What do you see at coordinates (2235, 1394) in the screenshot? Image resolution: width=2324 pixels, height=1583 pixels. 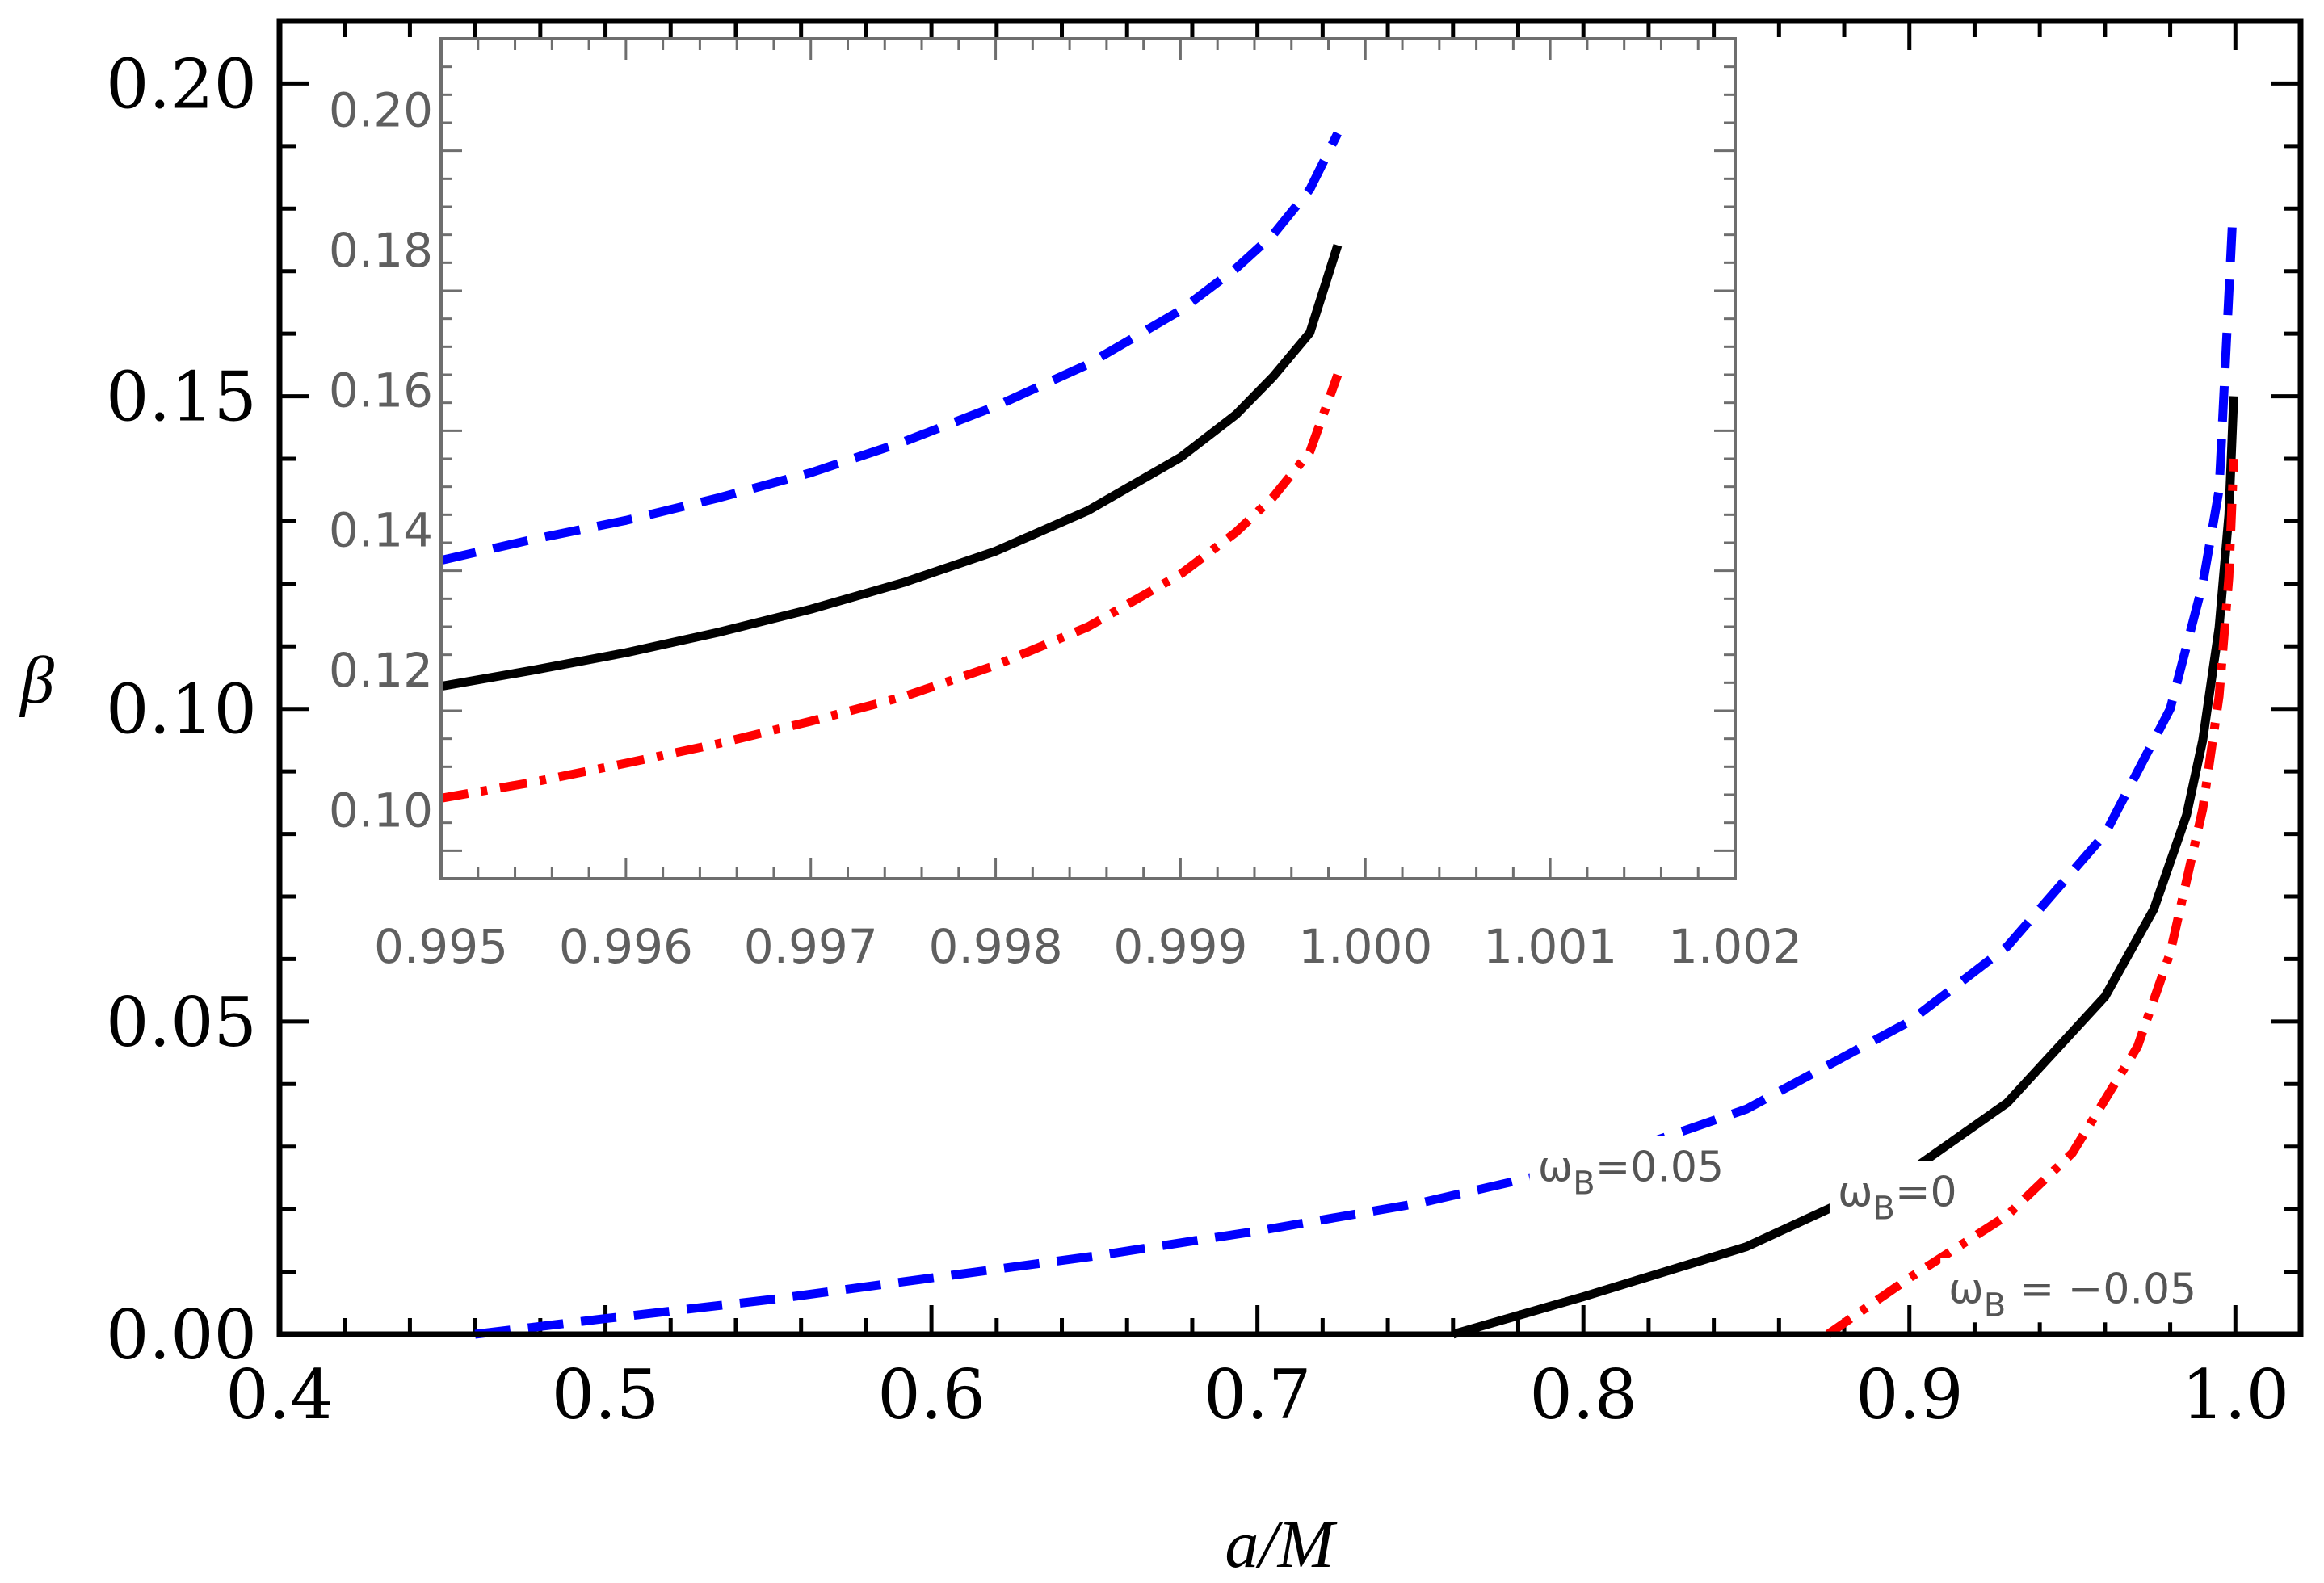 I see `x-tick-label: 1.0` at bounding box center [2235, 1394].